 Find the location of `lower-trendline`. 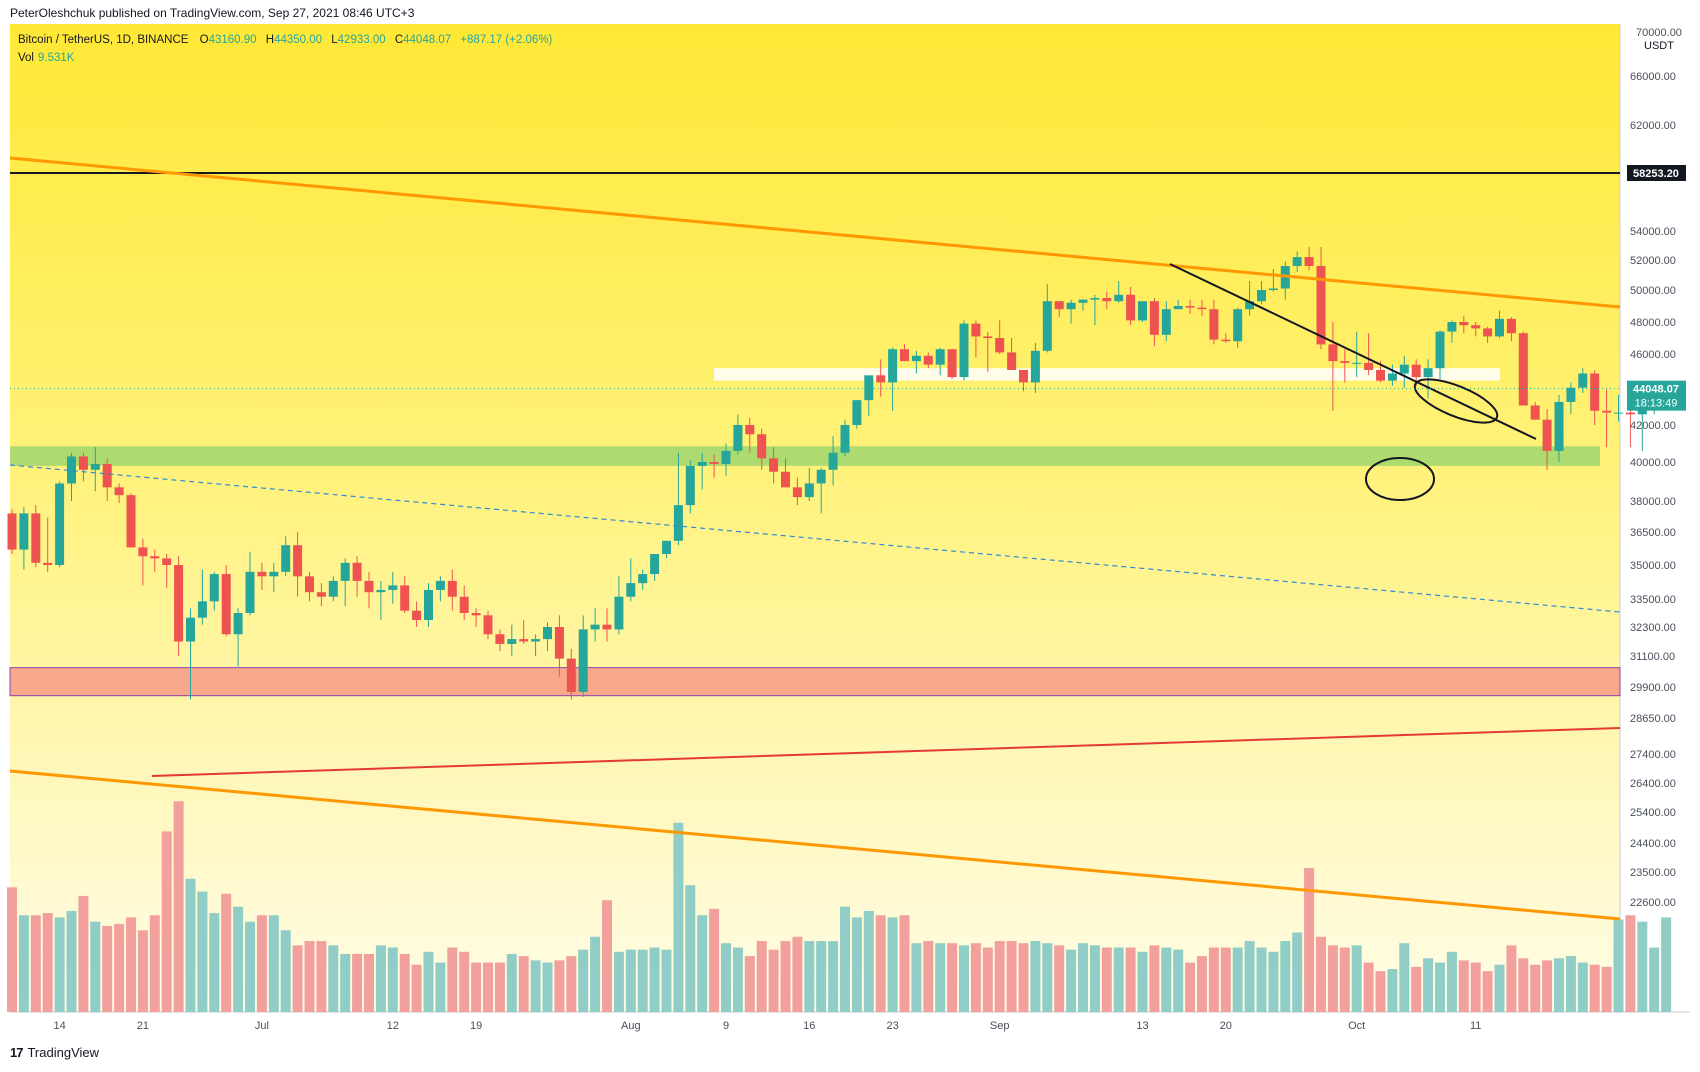

lower-trendline is located at coordinates (815, 845).